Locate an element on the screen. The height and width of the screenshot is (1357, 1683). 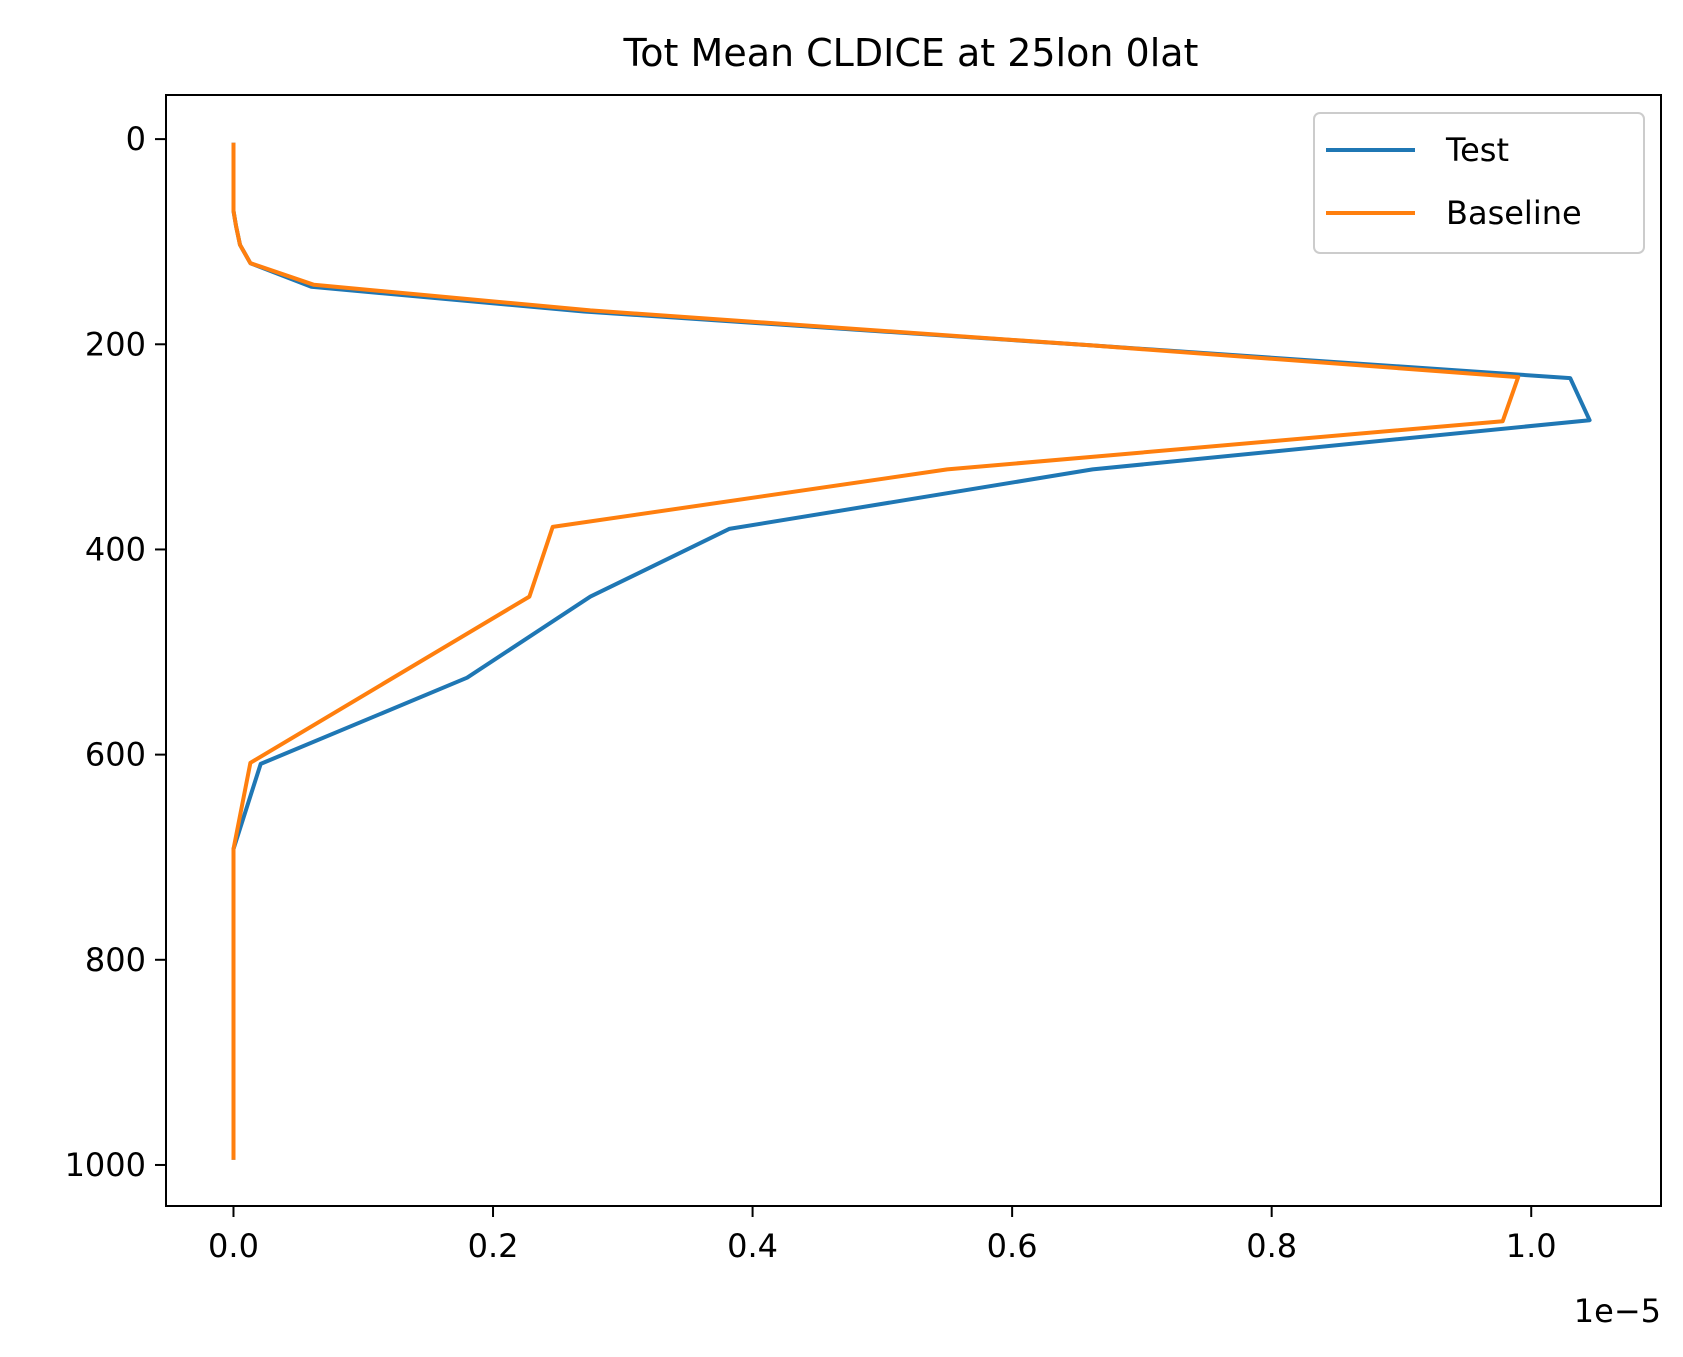
y-tick-label: 1000 is located at coordinates (105, 1165).